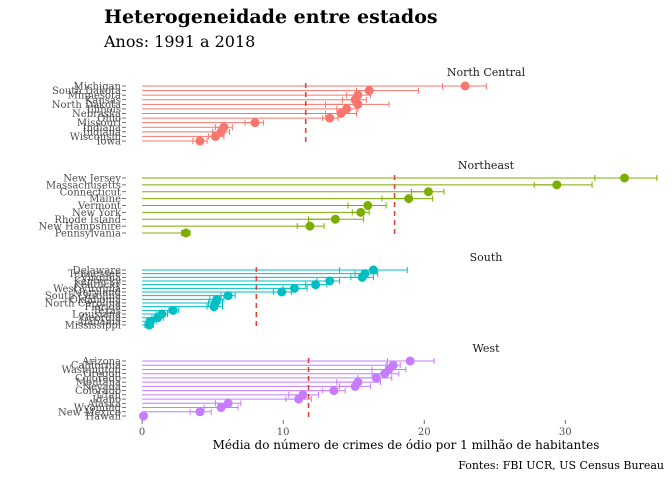 The width and height of the screenshot is (672, 480). Describe the element at coordinates (97, 213) in the screenshot. I see `state-label: New York` at that location.